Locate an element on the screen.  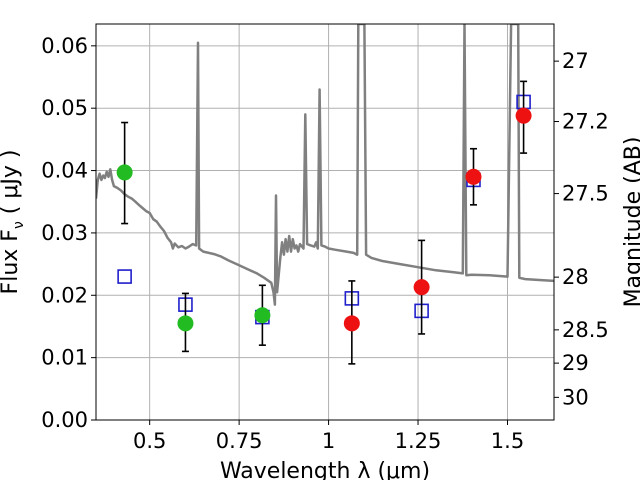
right-tick-label: 28 is located at coordinates (575, 277).